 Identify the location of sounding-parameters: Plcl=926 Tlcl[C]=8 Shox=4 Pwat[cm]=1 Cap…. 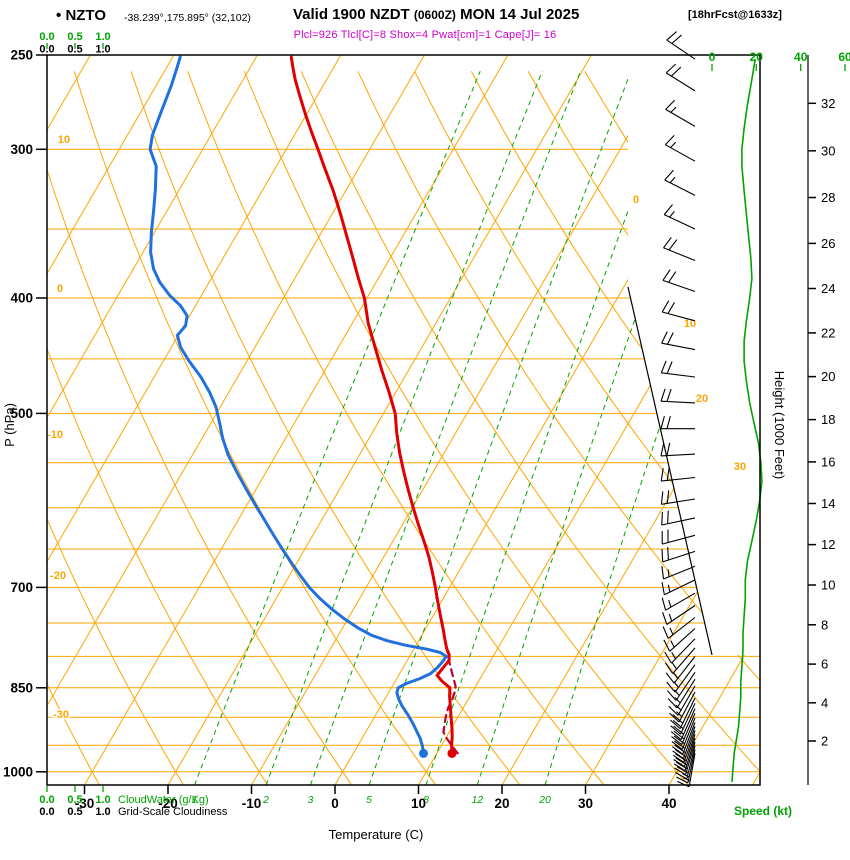
(425, 35).